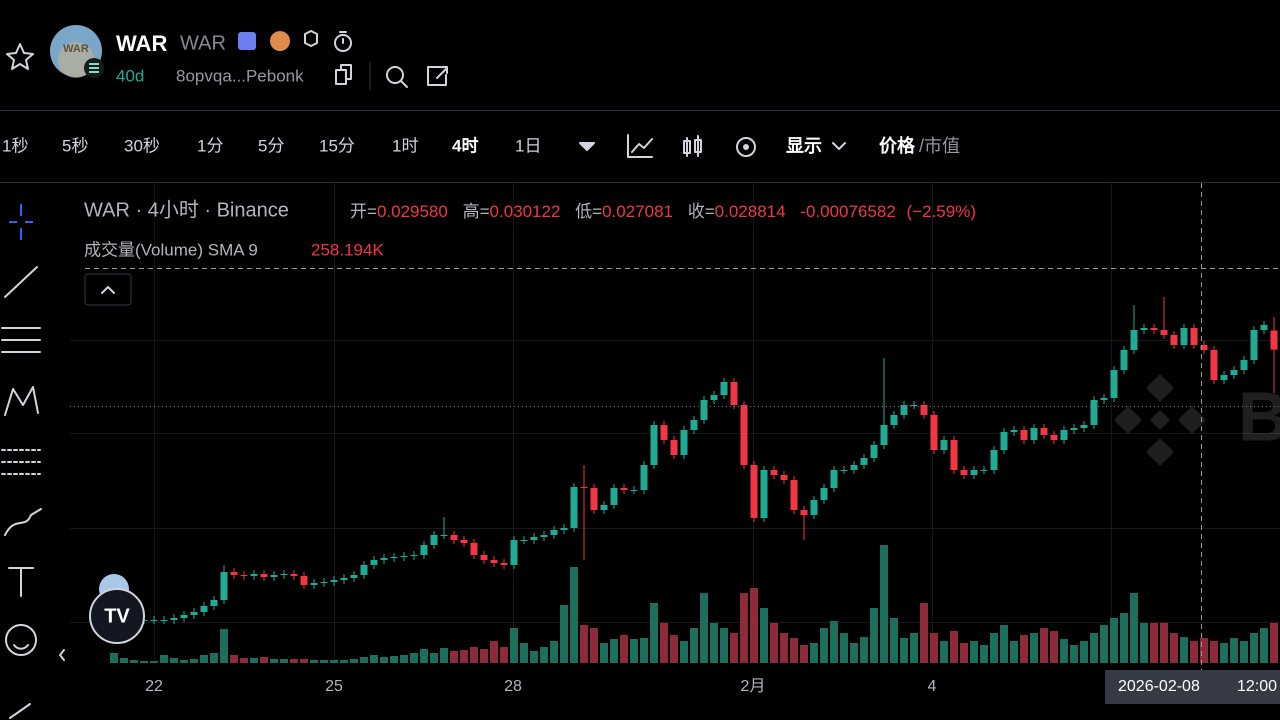  I want to click on interval-bar: 1秒 5秒 30秒 1分 5分 15分 1时 4时 1日, so click(271, 145).